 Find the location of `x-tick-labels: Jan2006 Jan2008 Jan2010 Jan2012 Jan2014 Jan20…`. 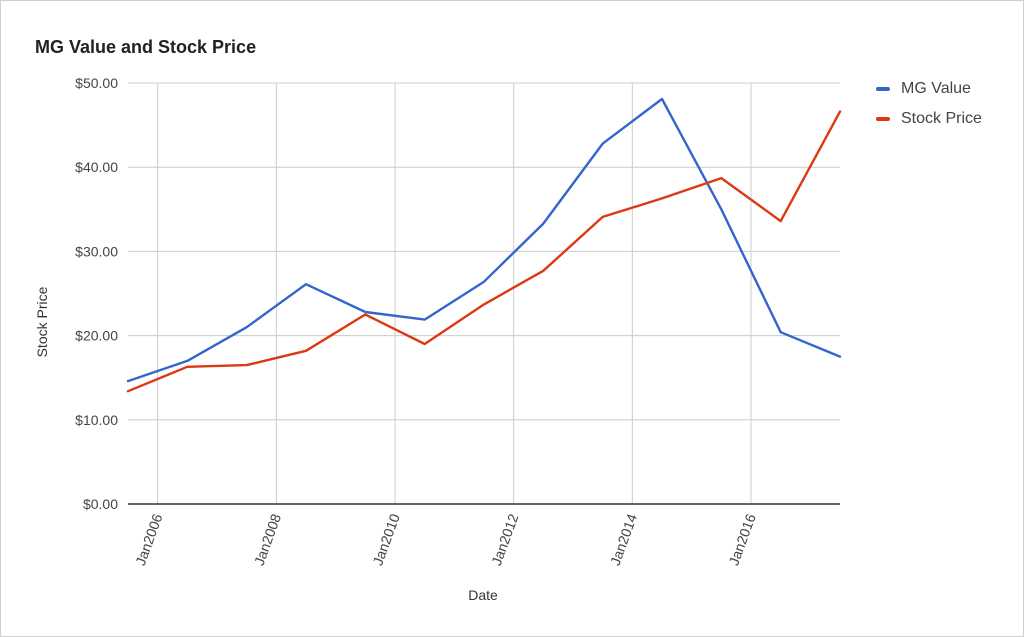

x-tick-labels: Jan2006 Jan2008 Jan2010 Jan2012 Jan2014 Jan20… is located at coordinates (445, 539).